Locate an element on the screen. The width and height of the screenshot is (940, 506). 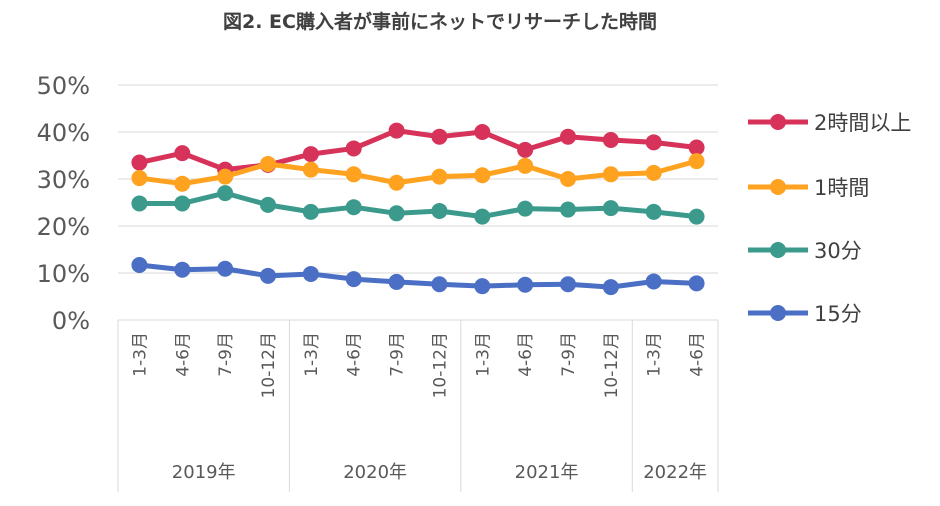
year-label: 2020年 is located at coordinates (375, 472).